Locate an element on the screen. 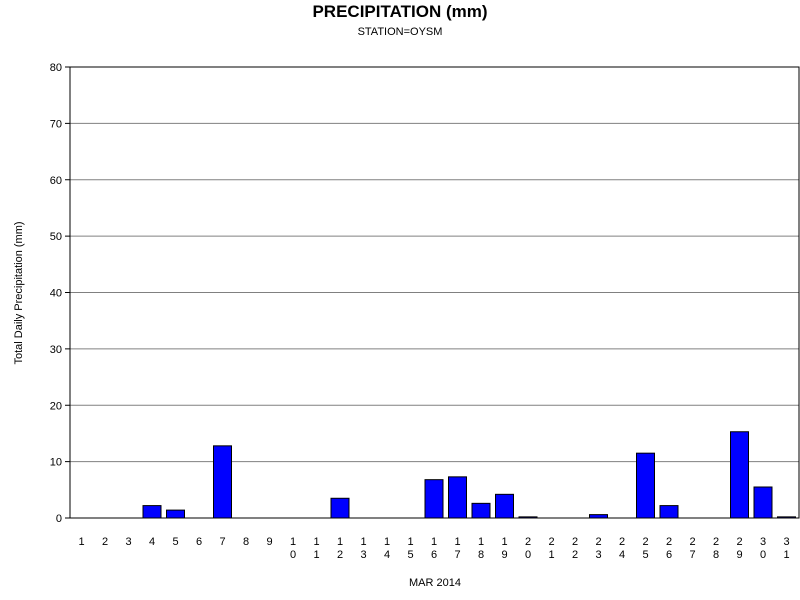  x-axis-label: MAR 2014 is located at coordinates (435, 583).